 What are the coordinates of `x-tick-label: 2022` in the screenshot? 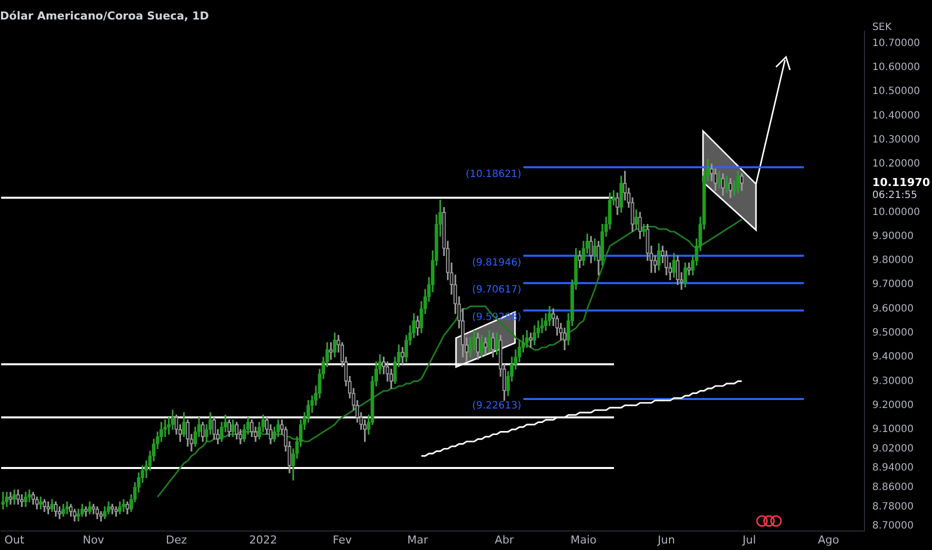 It's located at (263, 539).